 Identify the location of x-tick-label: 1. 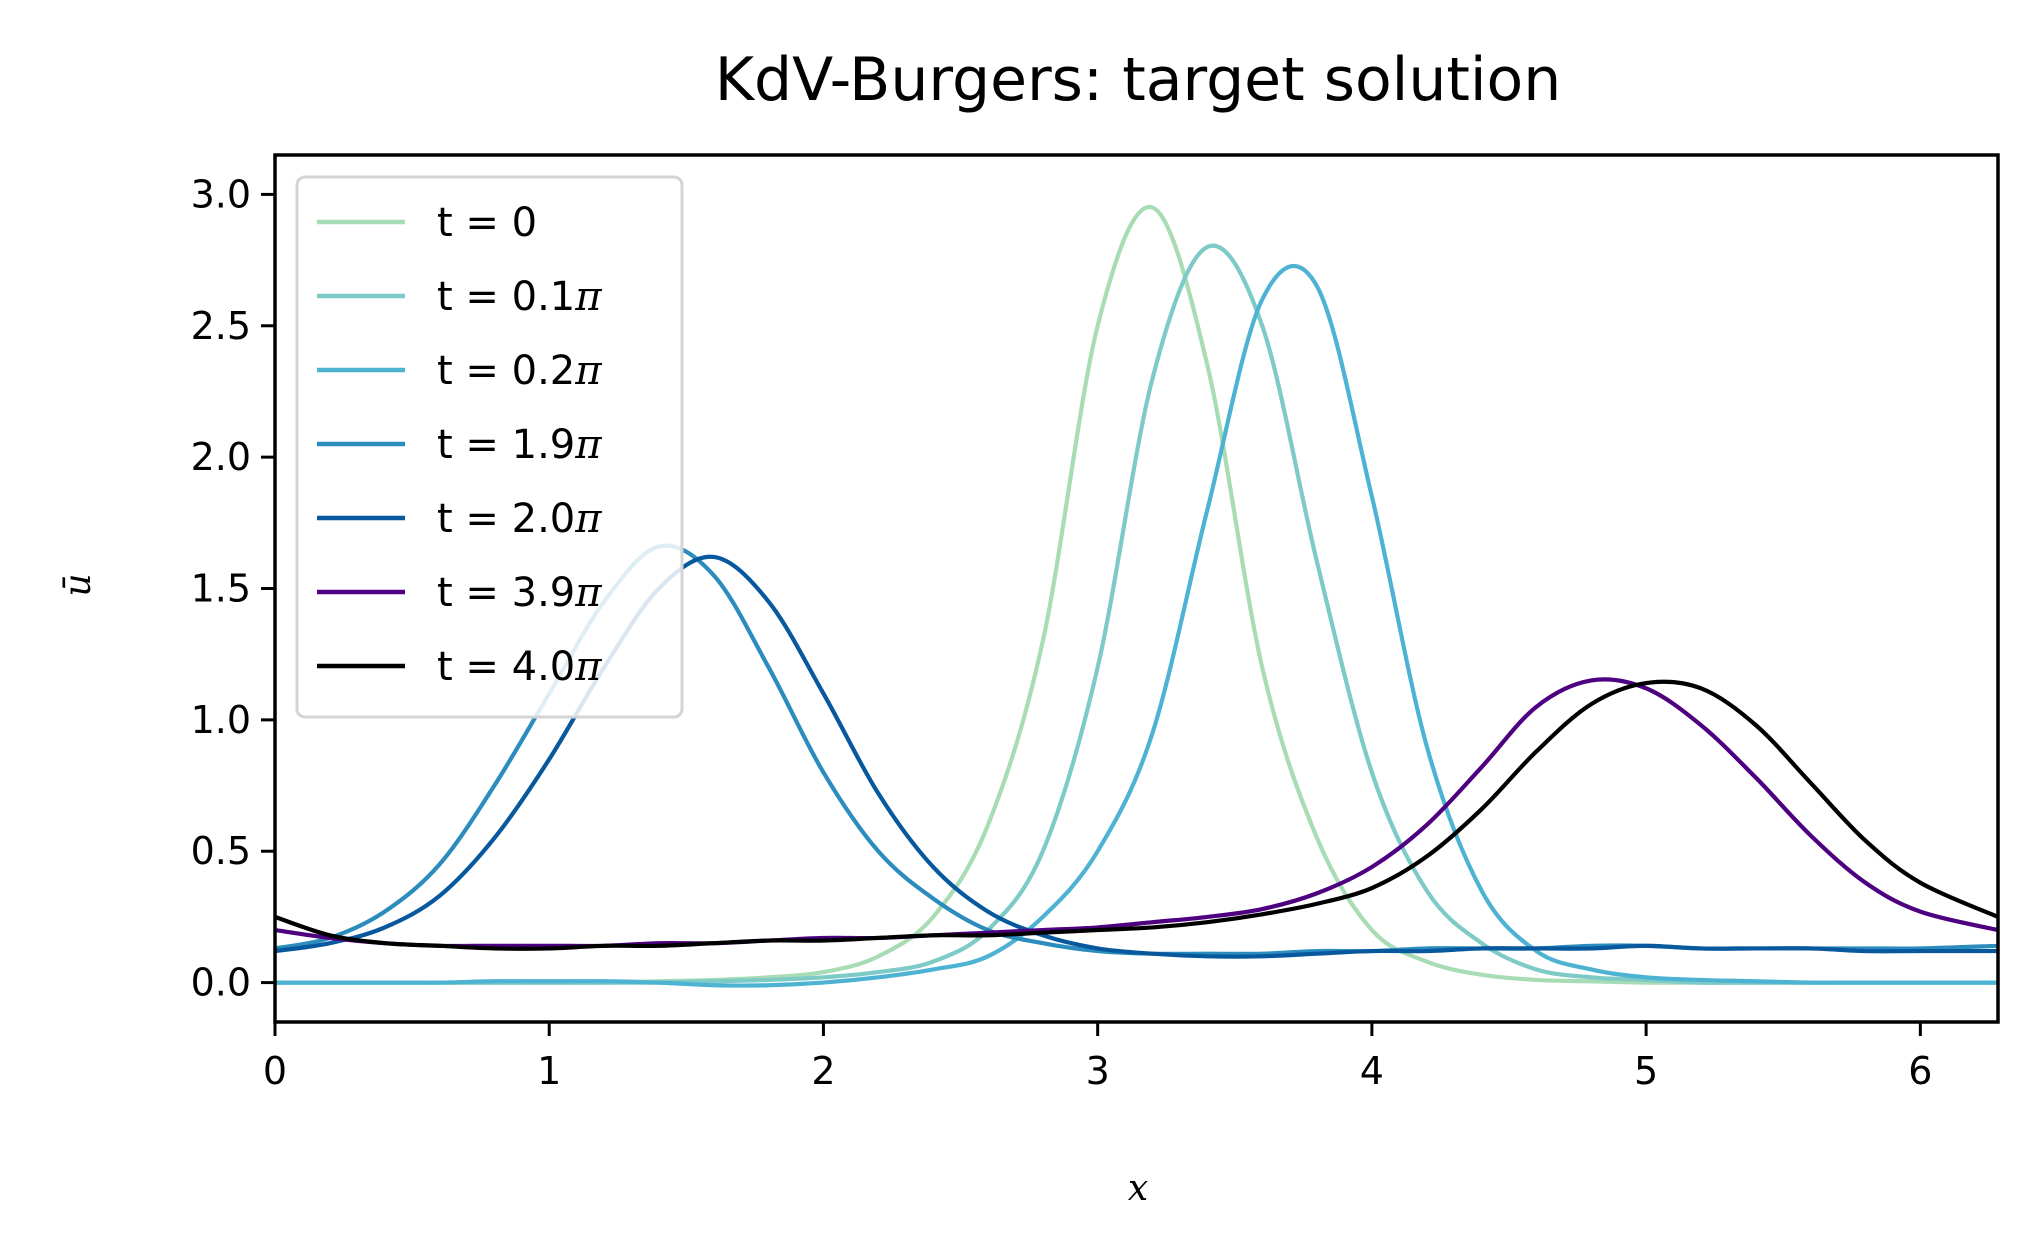
(549, 1071).